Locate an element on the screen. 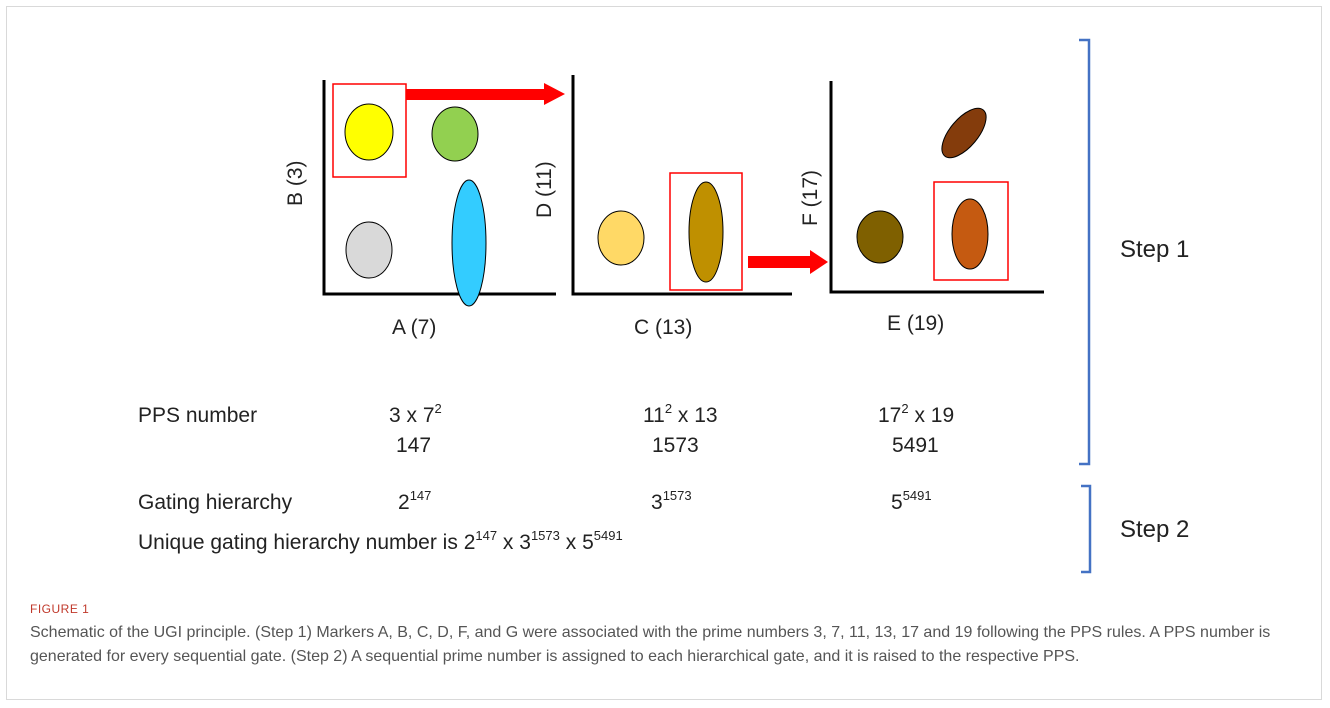  gating-g2: 31573 is located at coordinates (671, 501).